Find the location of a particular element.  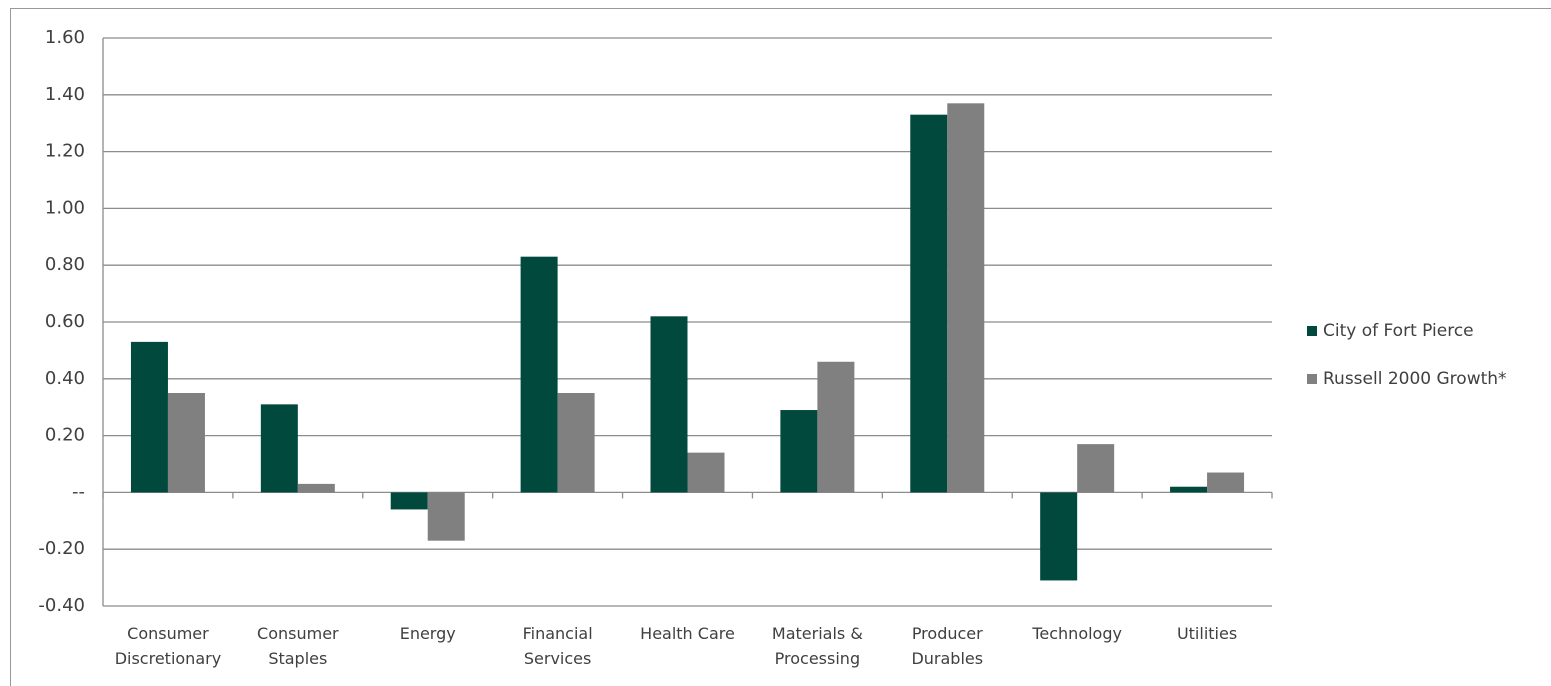

y-tick-label: 0.20 is located at coordinates (65, 435).